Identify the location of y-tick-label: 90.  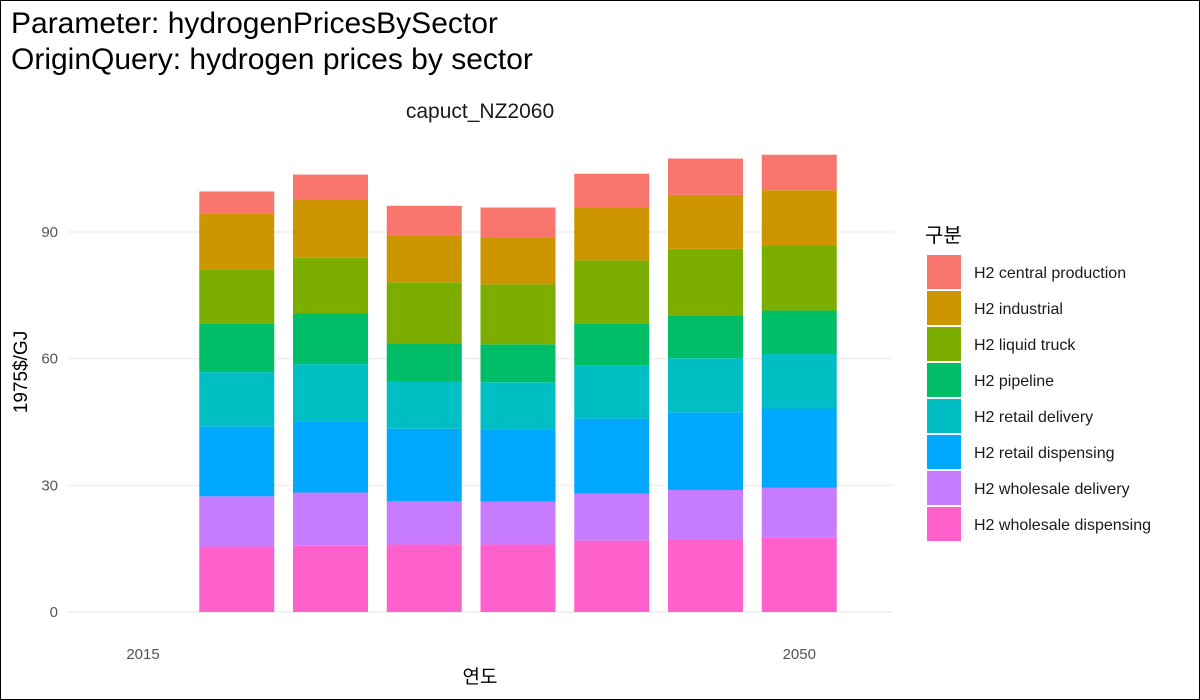
(49, 232).